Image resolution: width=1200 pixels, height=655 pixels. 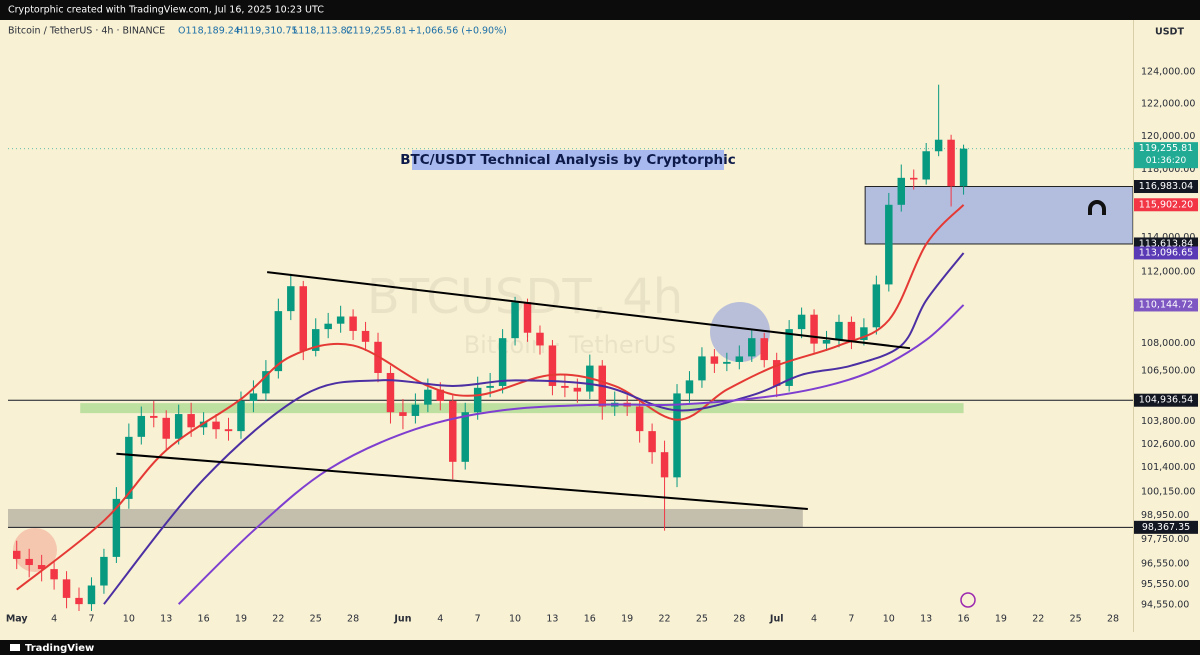 What do you see at coordinates (570, 345) in the screenshot?
I see `watermark-sub: Bitcoin · TetherUS` at bounding box center [570, 345].